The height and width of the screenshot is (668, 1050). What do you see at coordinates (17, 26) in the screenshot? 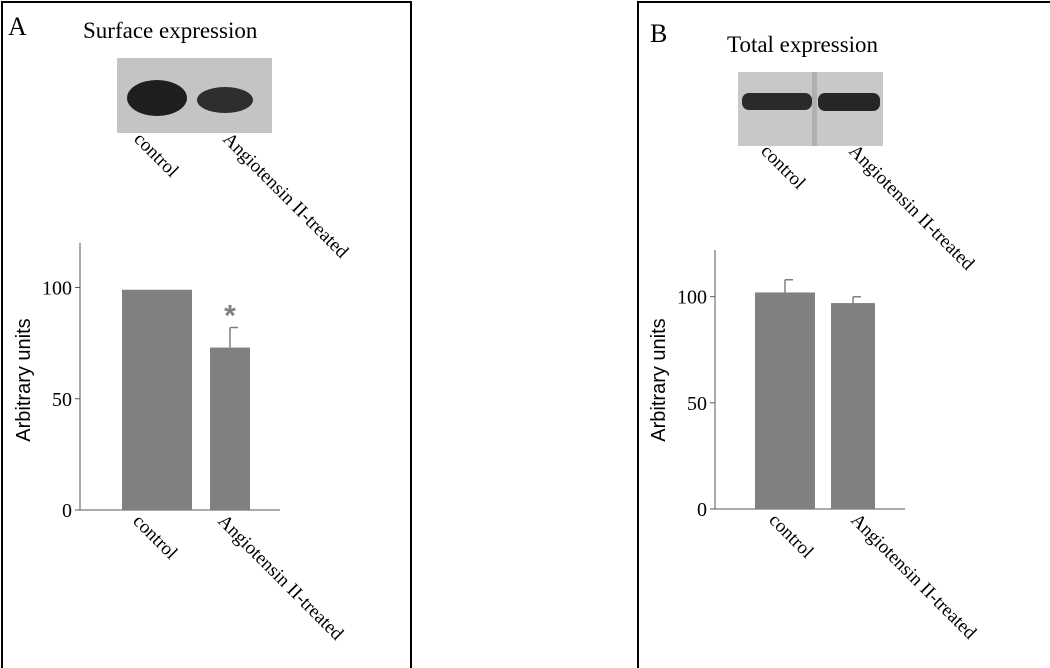
I see `panel-label: A` at bounding box center [17, 26].